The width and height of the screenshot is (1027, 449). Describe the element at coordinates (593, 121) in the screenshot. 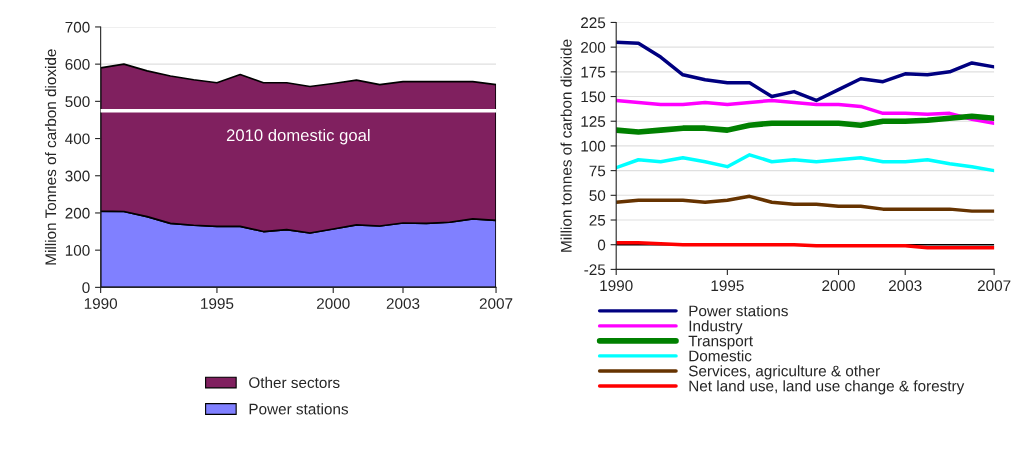

I see `y-tick-label: 125` at that location.